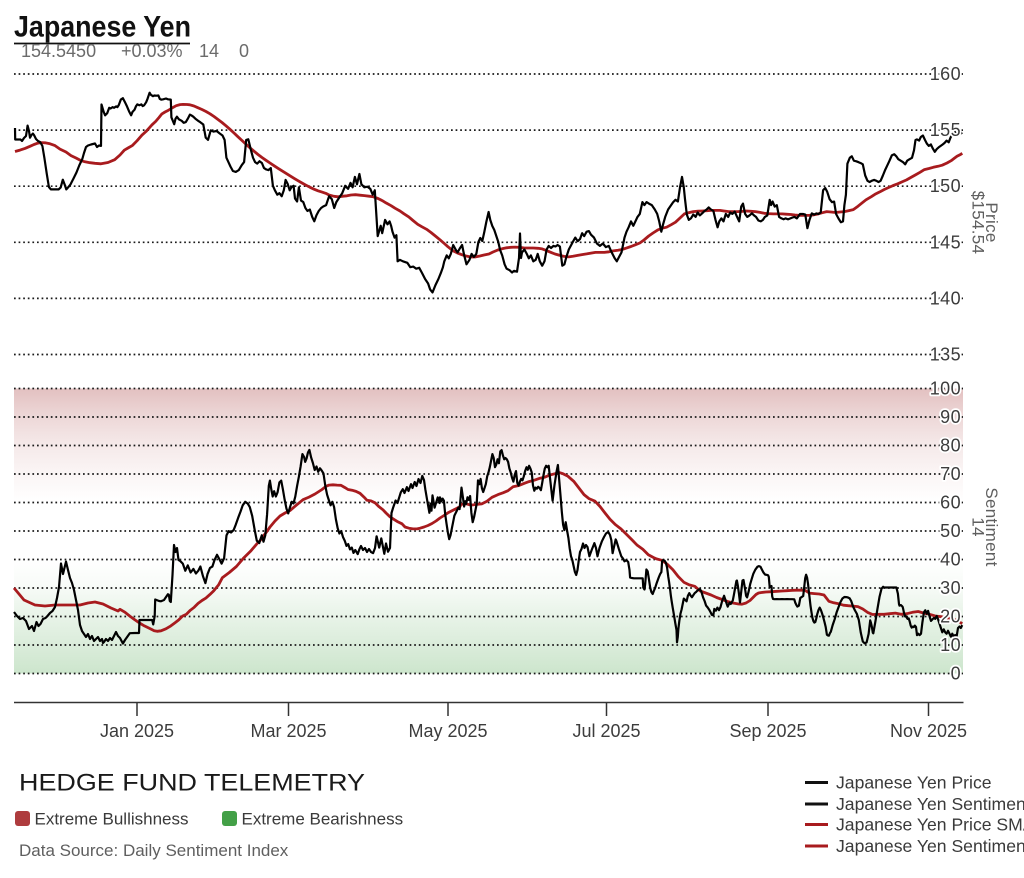 Image resolution: width=1024 pixels, height=878 pixels. I want to click on svg-text: HEDGE FUND TELEMETRY, so click(192, 783).